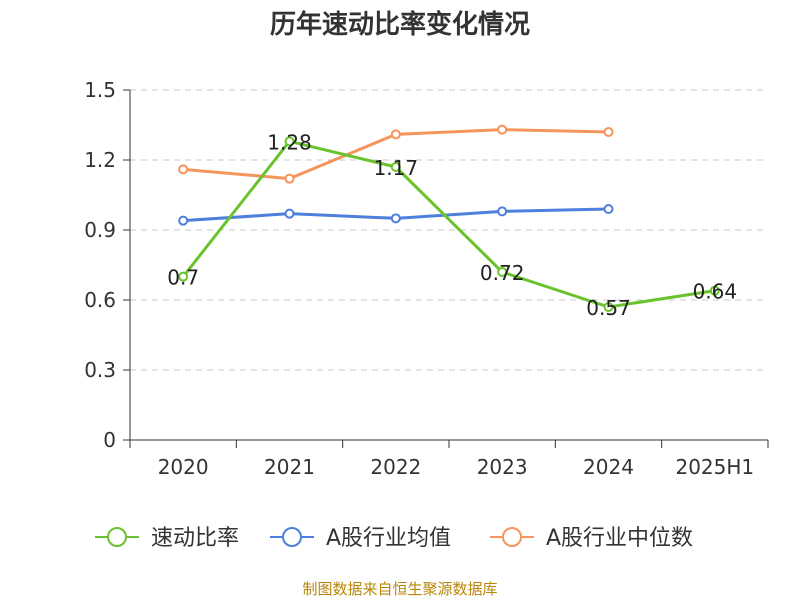 This screenshot has width=800, height=600. Describe the element at coordinates (395, 467) in the screenshot. I see `x-tick-label: 2022` at that location.